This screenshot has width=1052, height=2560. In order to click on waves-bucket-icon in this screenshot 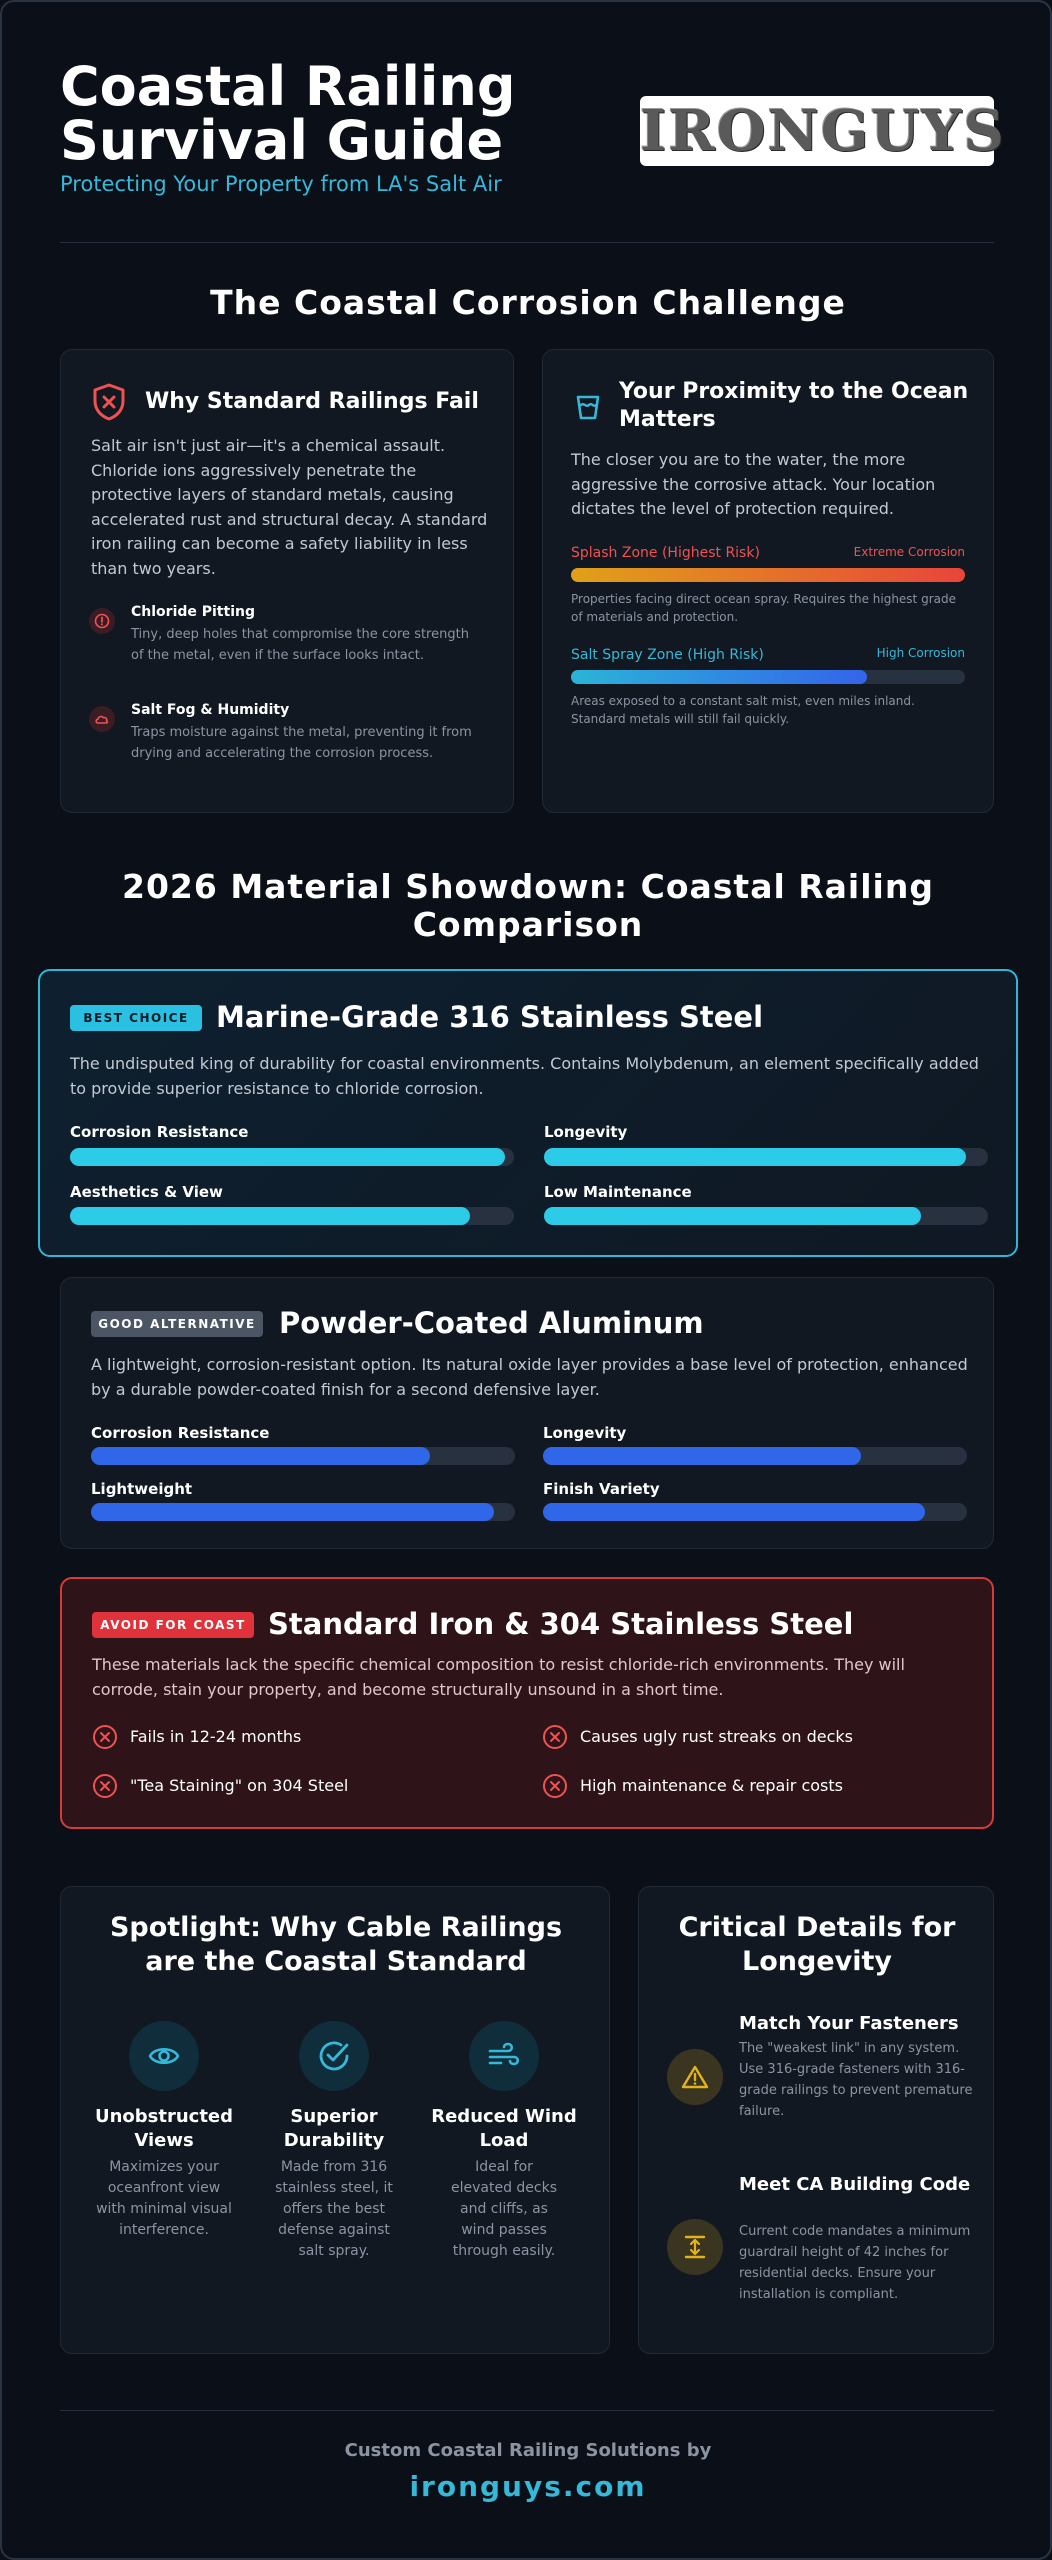, I will do `click(588, 407)`.